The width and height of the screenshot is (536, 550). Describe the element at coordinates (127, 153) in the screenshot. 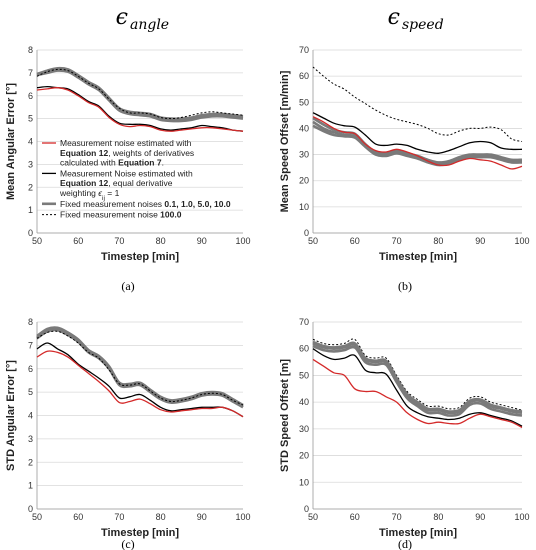

I see `legend-entry-text: Equation 12, weights of derivatives` at that location.